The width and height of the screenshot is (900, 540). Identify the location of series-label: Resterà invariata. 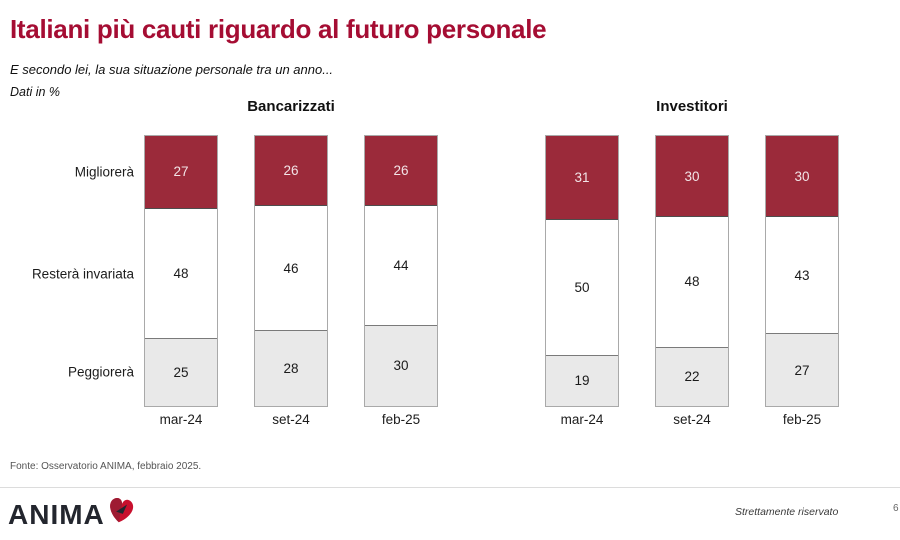
(82, 274).